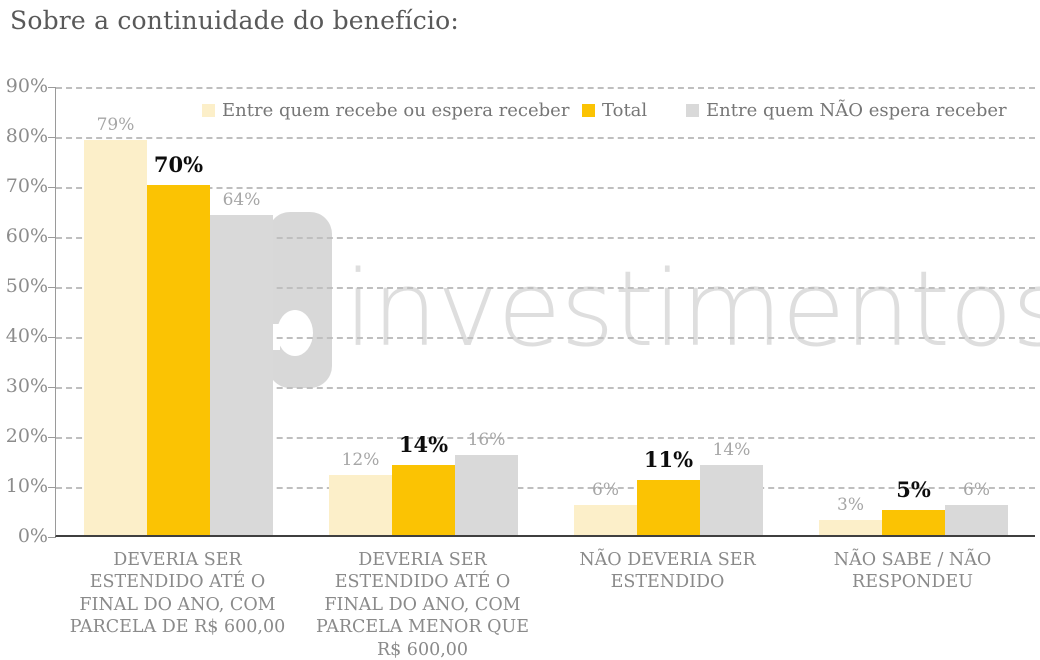 The height and width of the screenshot is (660, 1040). What do you see at coordinates (396, 110) in the screenshot?
I see `legend-label: Entre quem recebe ou espera receber` at bounding box center [396, 110].